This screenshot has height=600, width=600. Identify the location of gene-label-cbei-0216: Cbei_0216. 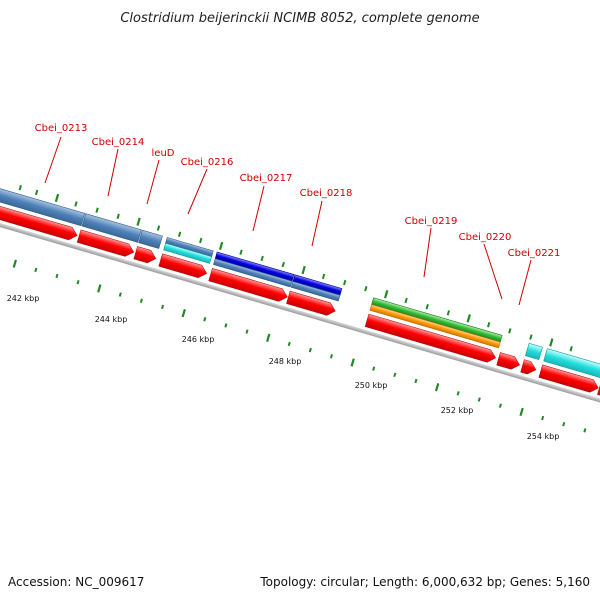
(207, 162).